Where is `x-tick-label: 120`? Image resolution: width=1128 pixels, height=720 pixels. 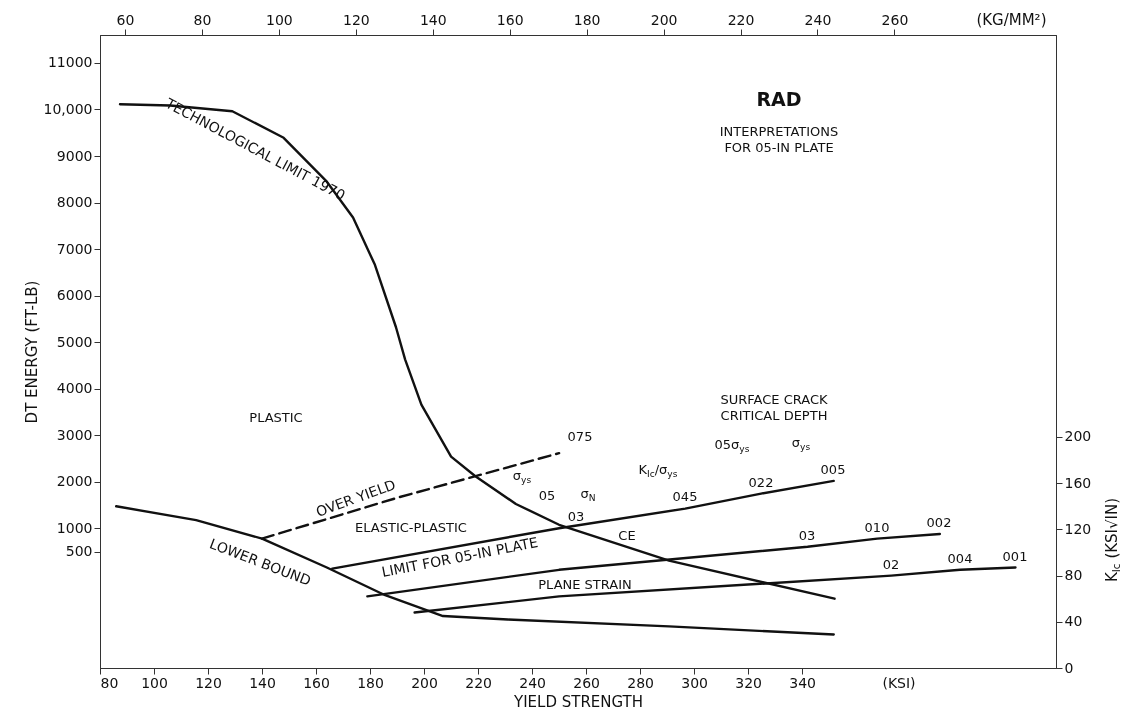
x-tick-label: 120 is located at coordinates (208, 682).